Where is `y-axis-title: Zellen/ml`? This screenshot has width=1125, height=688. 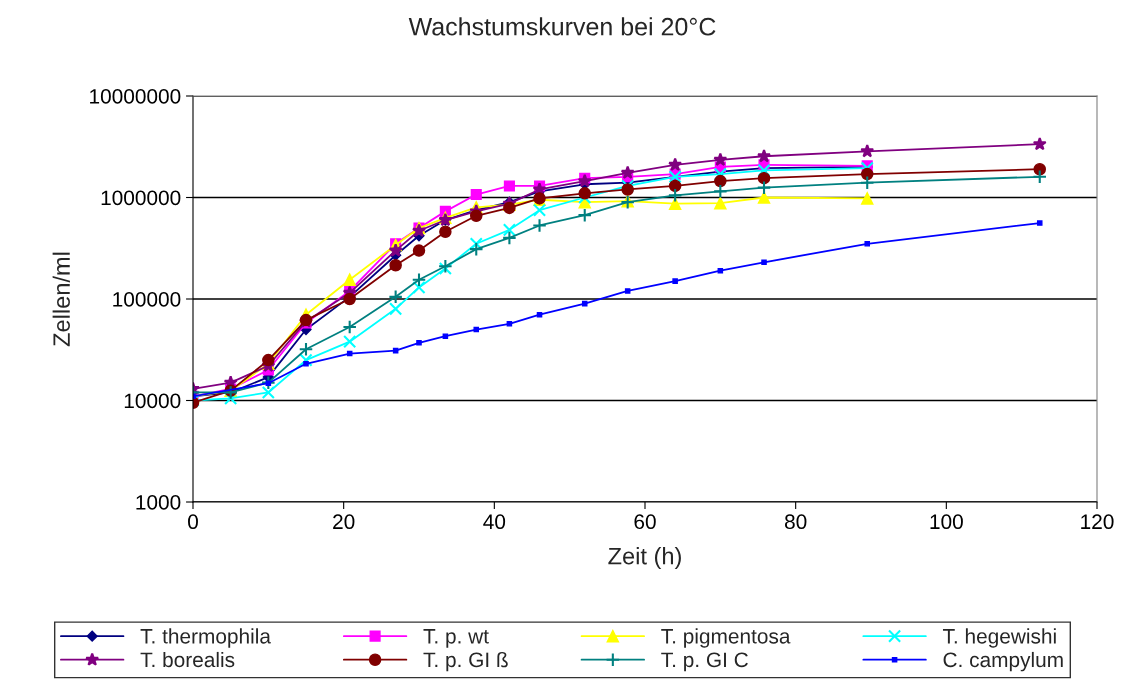 y-axis-title: Zellen/ml is located at coordinates (61, 299).